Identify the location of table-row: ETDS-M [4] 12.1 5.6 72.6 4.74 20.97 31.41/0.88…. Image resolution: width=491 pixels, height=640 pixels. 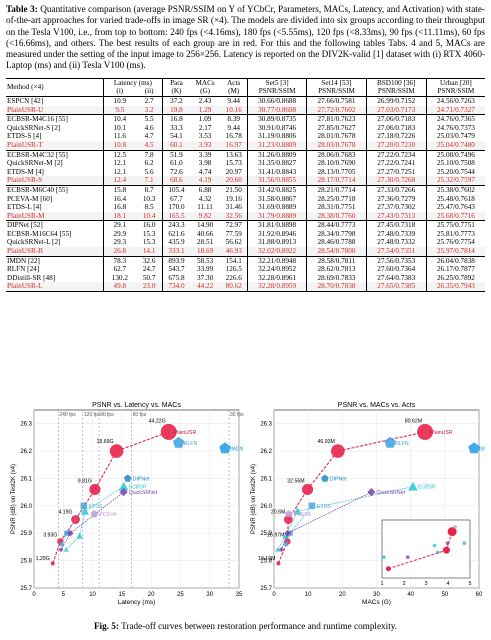
(245, 172).